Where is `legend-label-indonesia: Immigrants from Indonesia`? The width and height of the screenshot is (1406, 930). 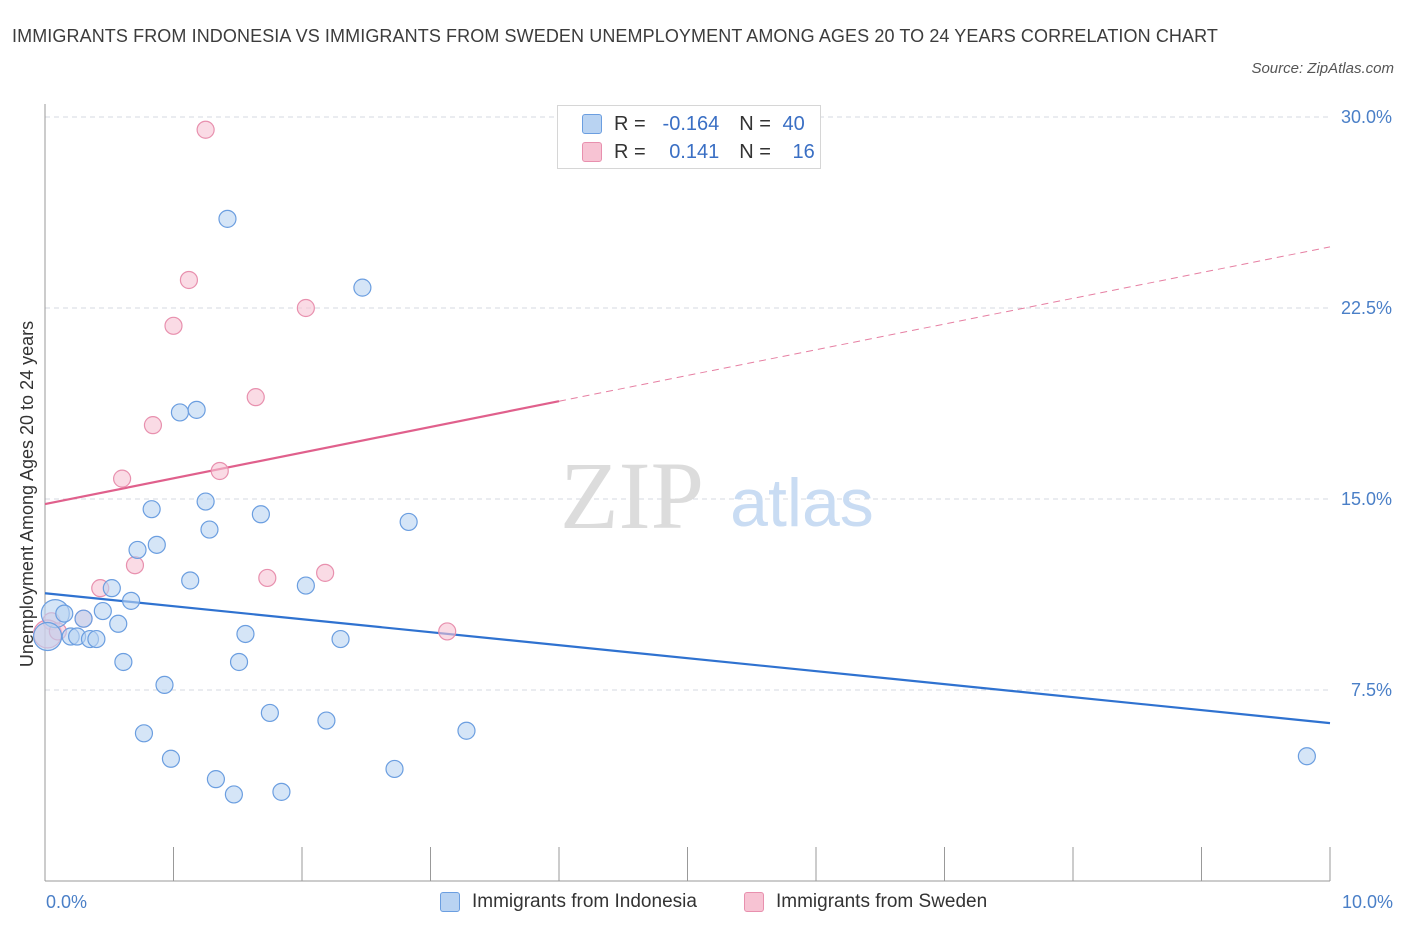
legend-label-indonesia: Immigrants from Indonesia is located at coordinates (584, 901).